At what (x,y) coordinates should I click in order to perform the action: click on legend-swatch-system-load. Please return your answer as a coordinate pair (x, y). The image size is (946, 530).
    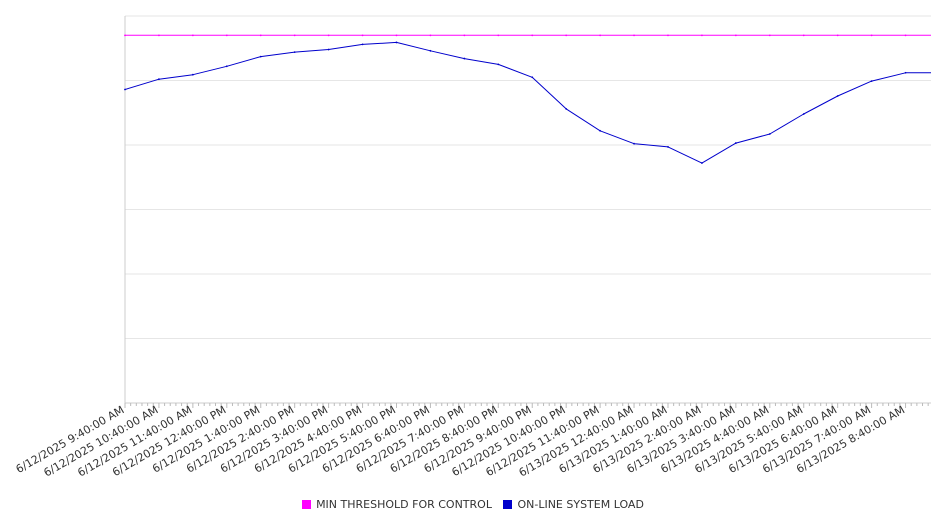
    Looking at the image, I should click on (508, 504).